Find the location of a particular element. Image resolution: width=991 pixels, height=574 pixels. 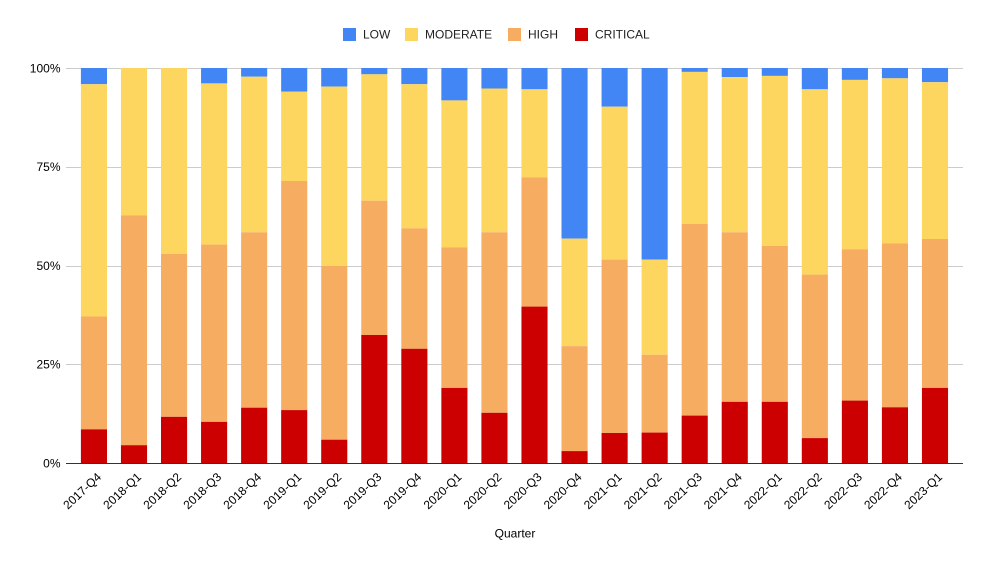

svg-text: CRITICAL is located at coordinates (622, 35).